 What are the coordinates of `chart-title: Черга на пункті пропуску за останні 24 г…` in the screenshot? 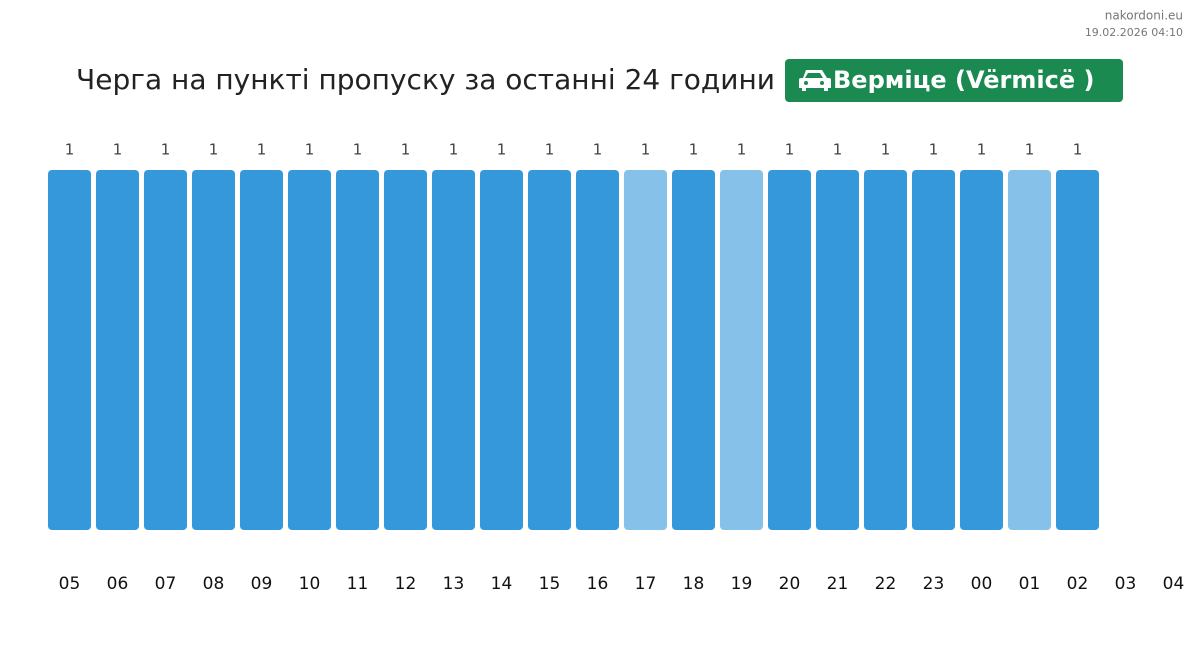 It's located at (425, 79).